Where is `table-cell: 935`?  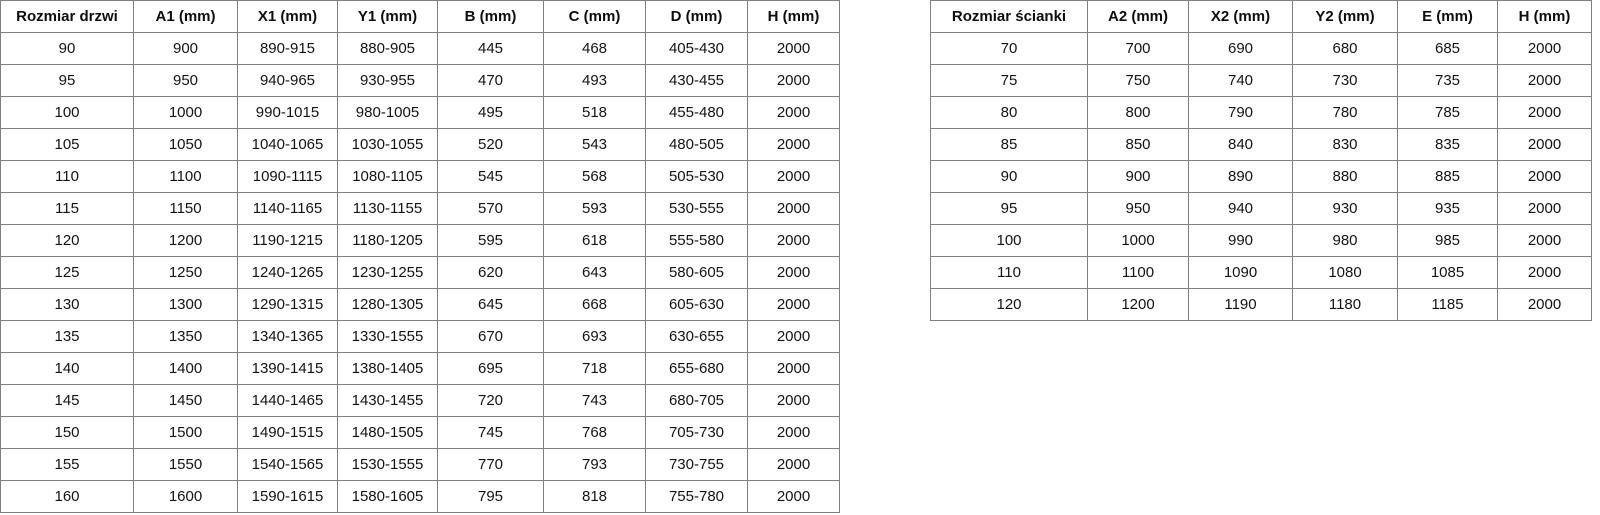 table-cell: 935 is located at coordinates (1447, 208).